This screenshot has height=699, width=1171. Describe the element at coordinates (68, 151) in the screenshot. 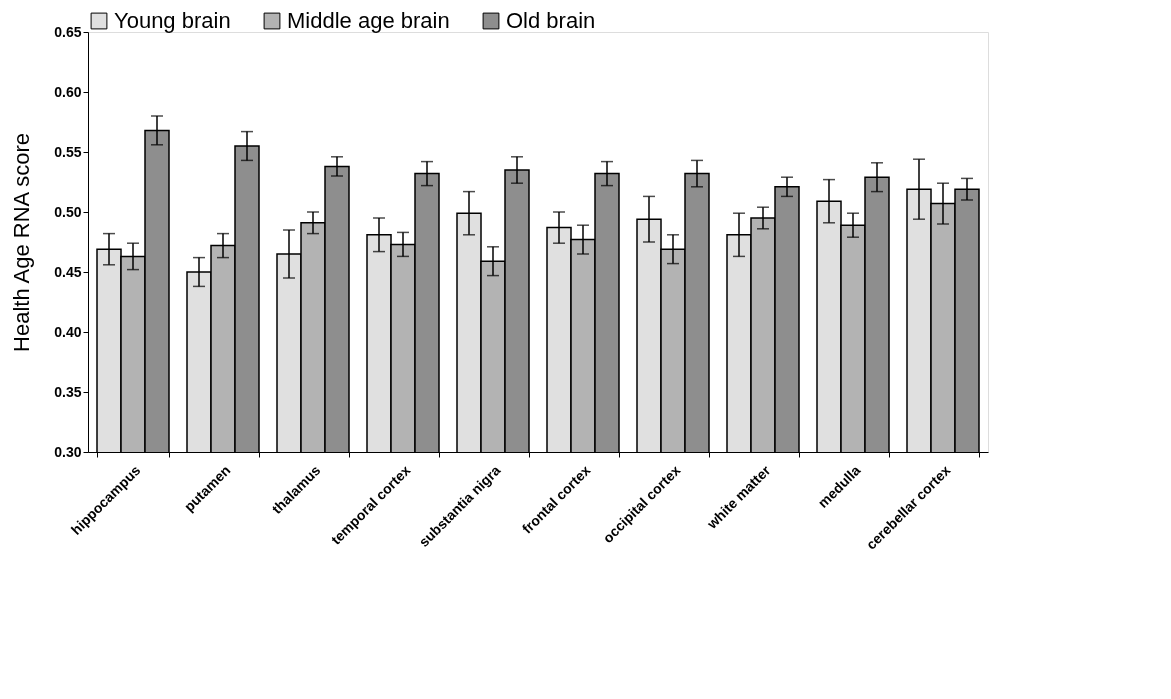

I see `y-tick-label: 0.55` at that location.